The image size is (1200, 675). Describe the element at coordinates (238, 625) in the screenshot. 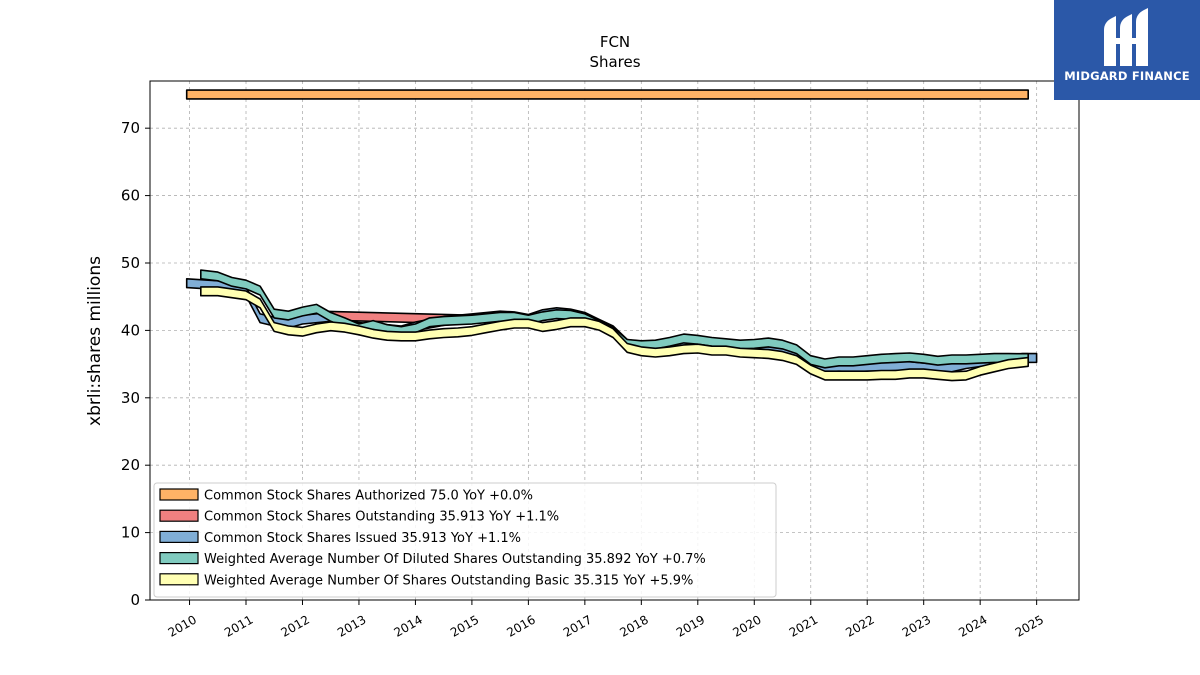

I see `x-tick-label: 2011` at that location.